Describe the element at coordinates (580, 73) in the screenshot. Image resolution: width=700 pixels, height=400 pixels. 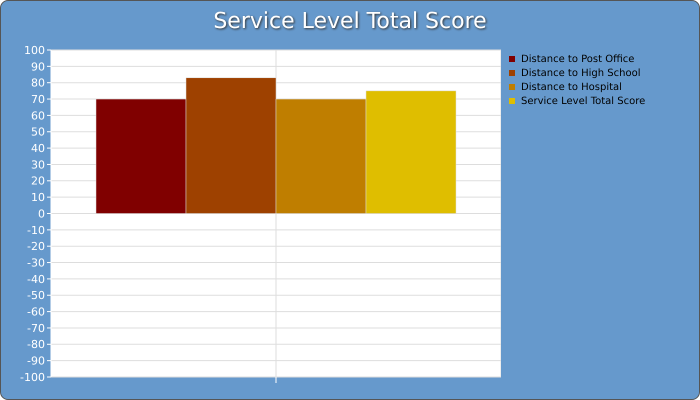
I see `legend-label: Distance to High School` at that location.